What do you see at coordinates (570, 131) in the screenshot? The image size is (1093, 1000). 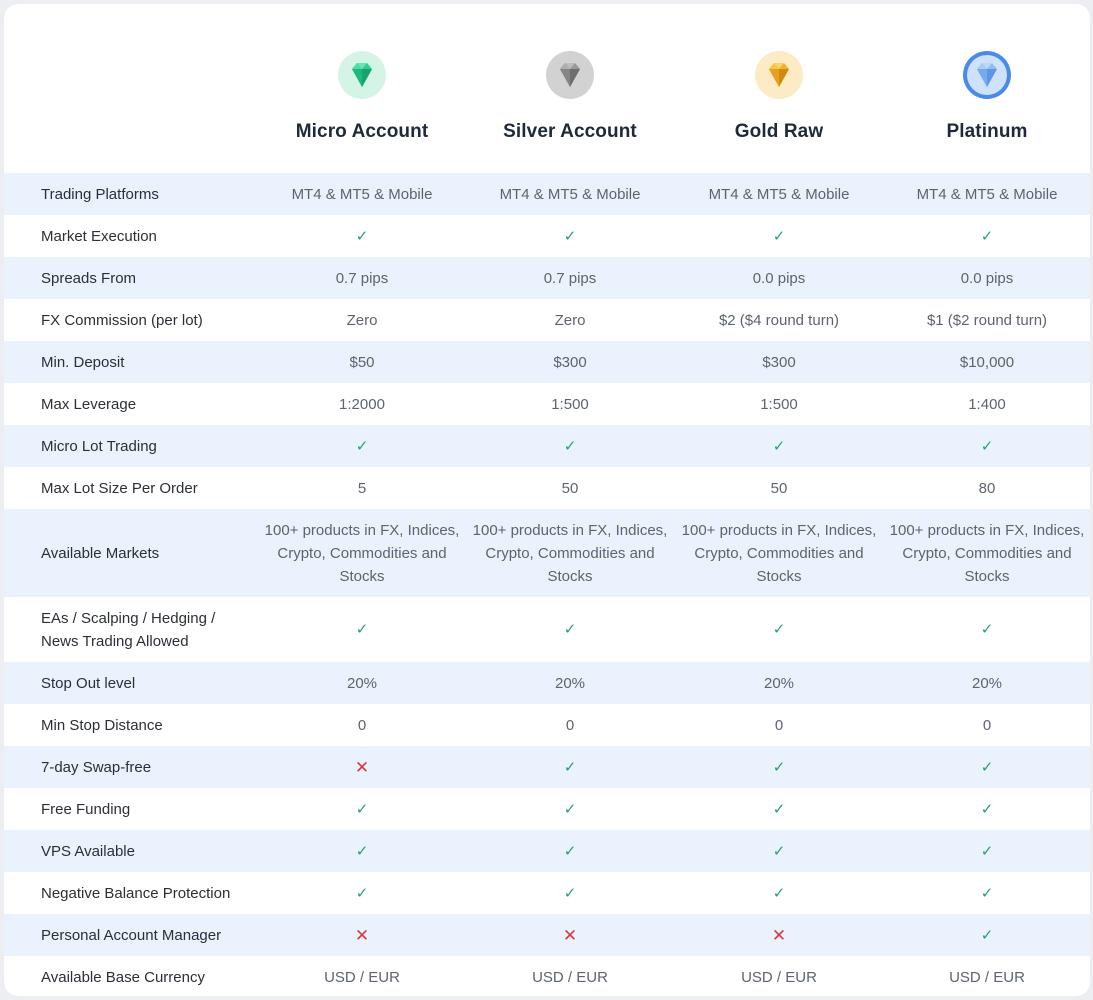 I see `account-name: Silver Account` at bounding box center [570, 131].